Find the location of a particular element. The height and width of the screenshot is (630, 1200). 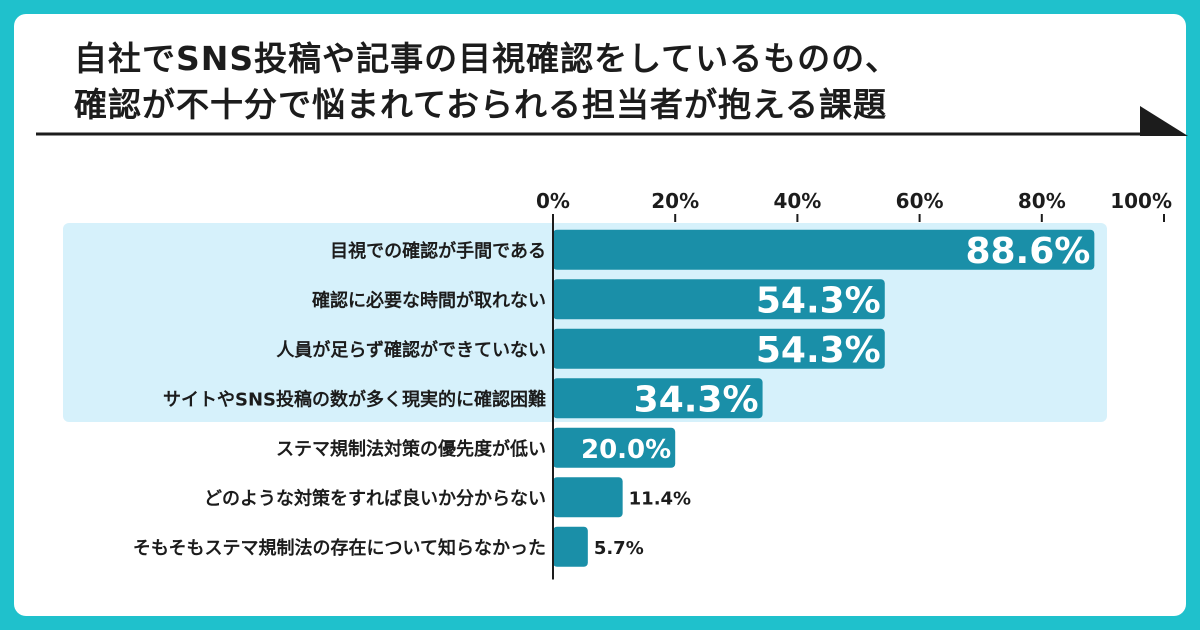

data-label: 88.6% is located at coordinates (1027, 251).